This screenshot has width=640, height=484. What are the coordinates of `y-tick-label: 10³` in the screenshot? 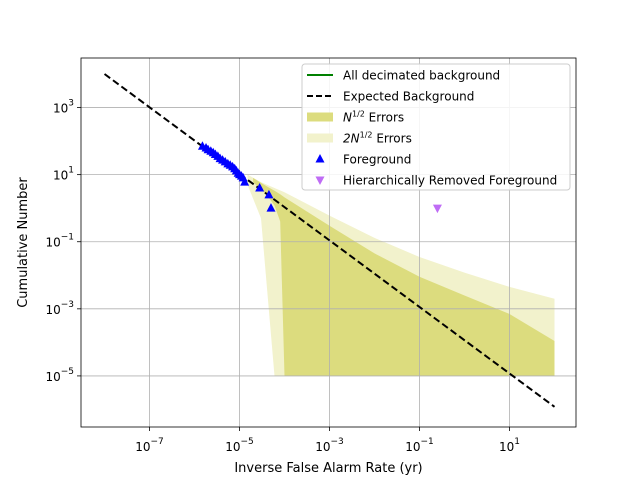 It's located at (63, 107).